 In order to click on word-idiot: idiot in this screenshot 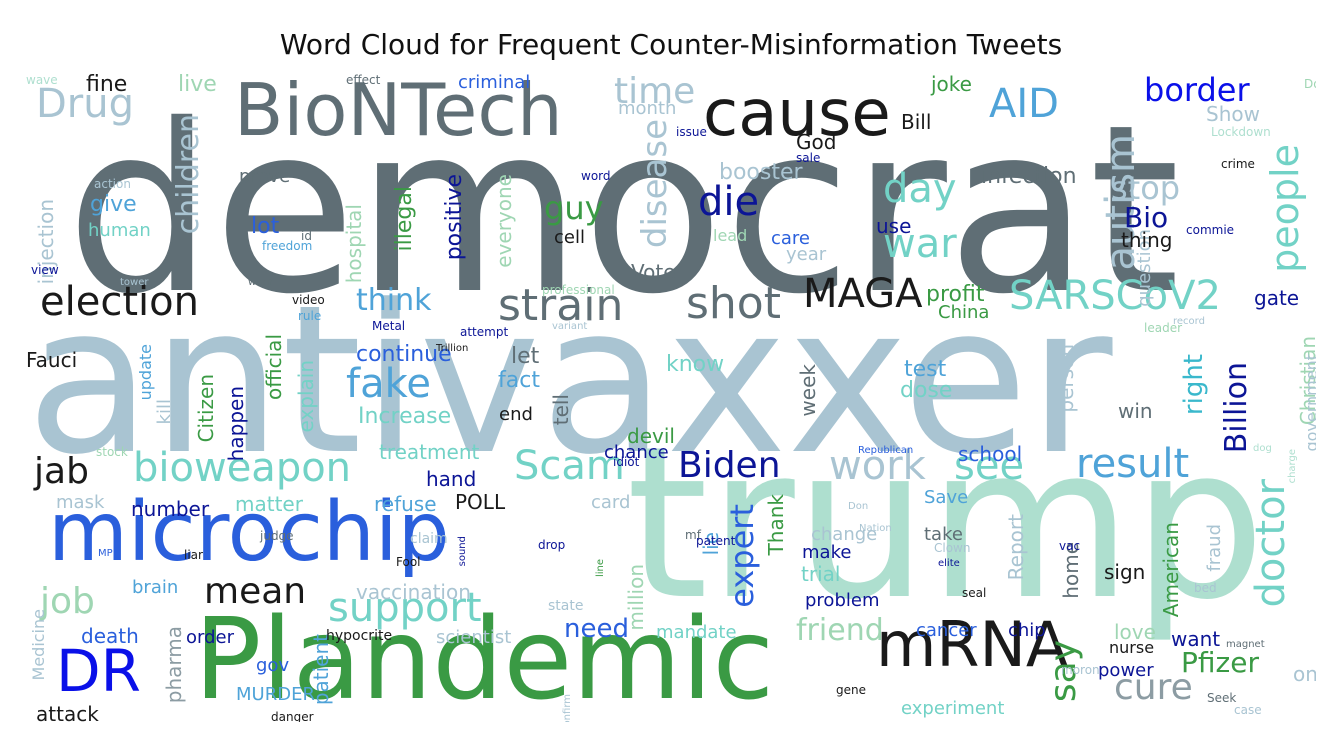, I will do `click(626, 462)`.